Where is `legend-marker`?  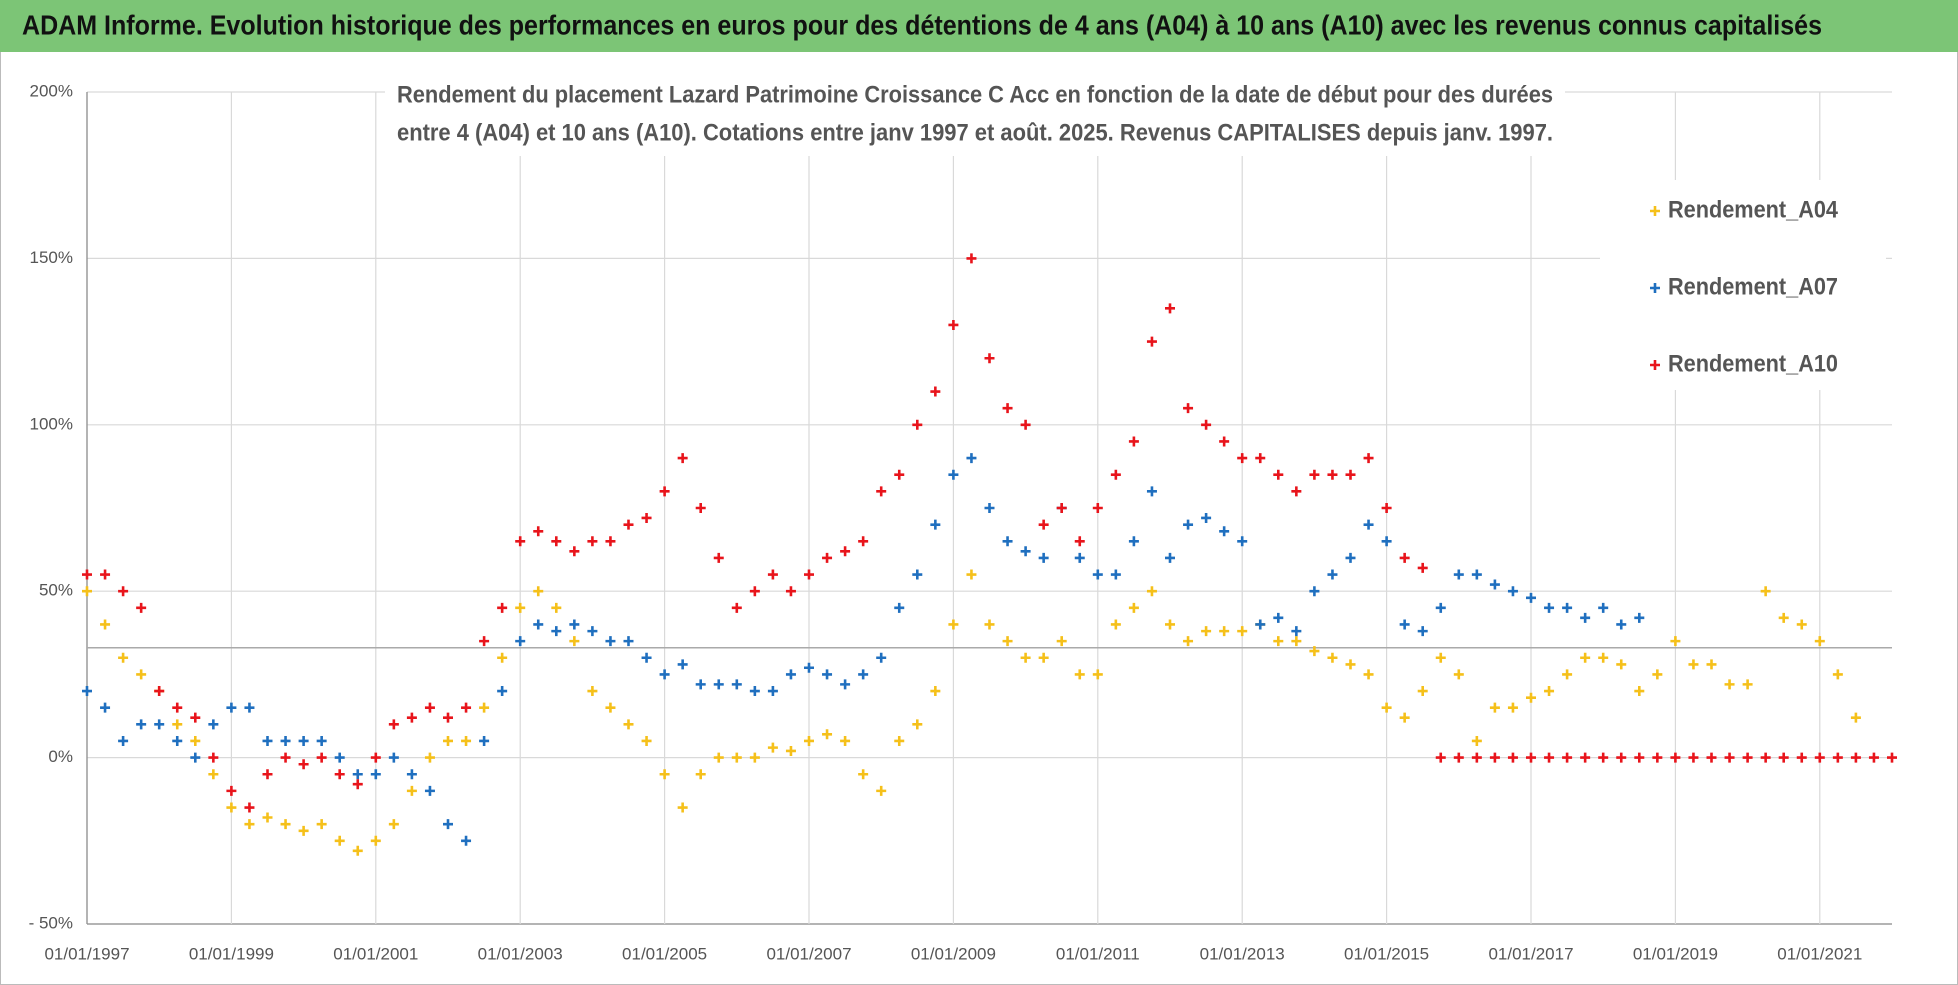
legend-marker is located at coordinates (1655, 211).